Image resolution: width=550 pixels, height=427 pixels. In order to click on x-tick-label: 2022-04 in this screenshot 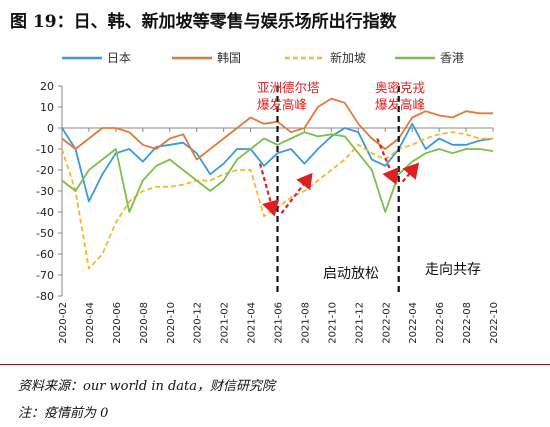, I will do `click(413, 323)`.